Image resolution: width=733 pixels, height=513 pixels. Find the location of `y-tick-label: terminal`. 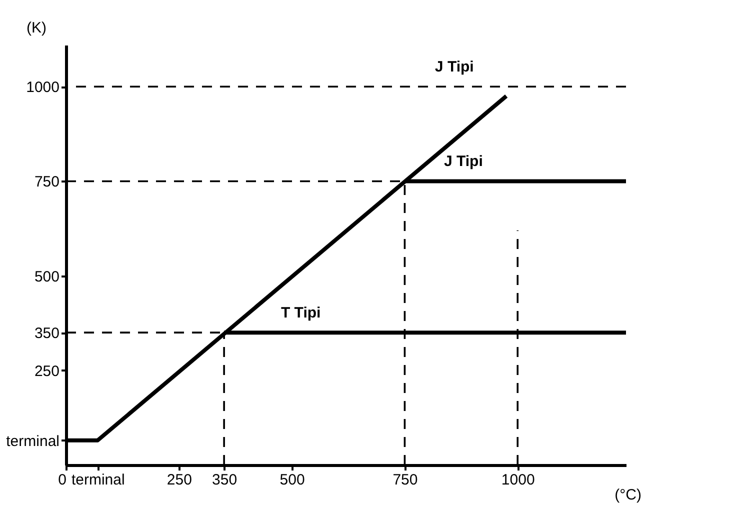

y-tick-label: terminal is located at coordinates (33, 441).